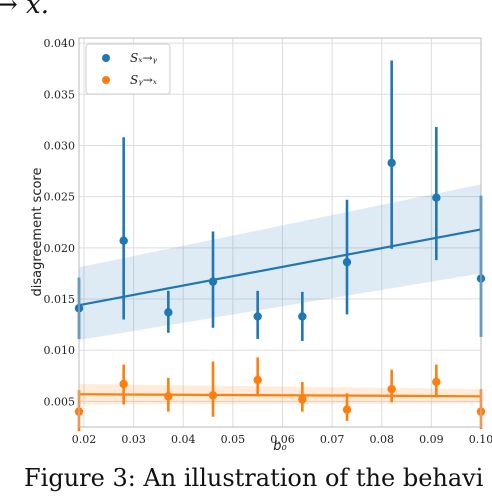 Image resolution: width=492 pixels, height=496 pixels. What do you see at coordinates (60, 145) in the screenshot?
I see `y-tick-label: 0.030` at bounding box center [60, 145].